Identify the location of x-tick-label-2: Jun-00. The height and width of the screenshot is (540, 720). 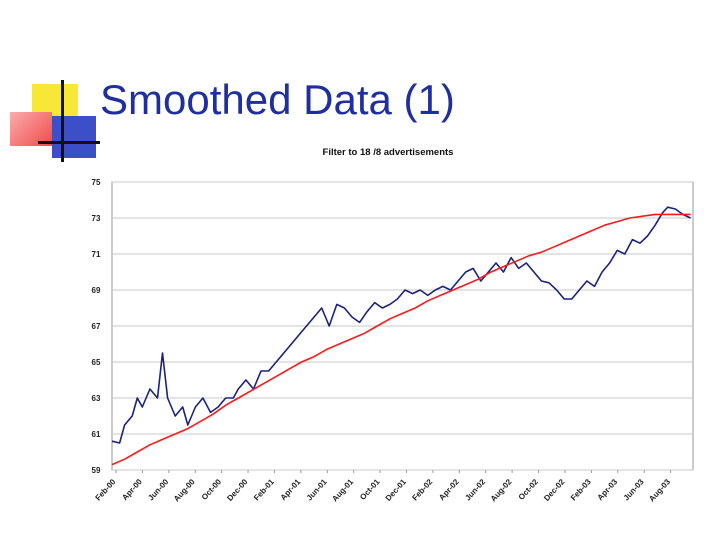
(158, 490).